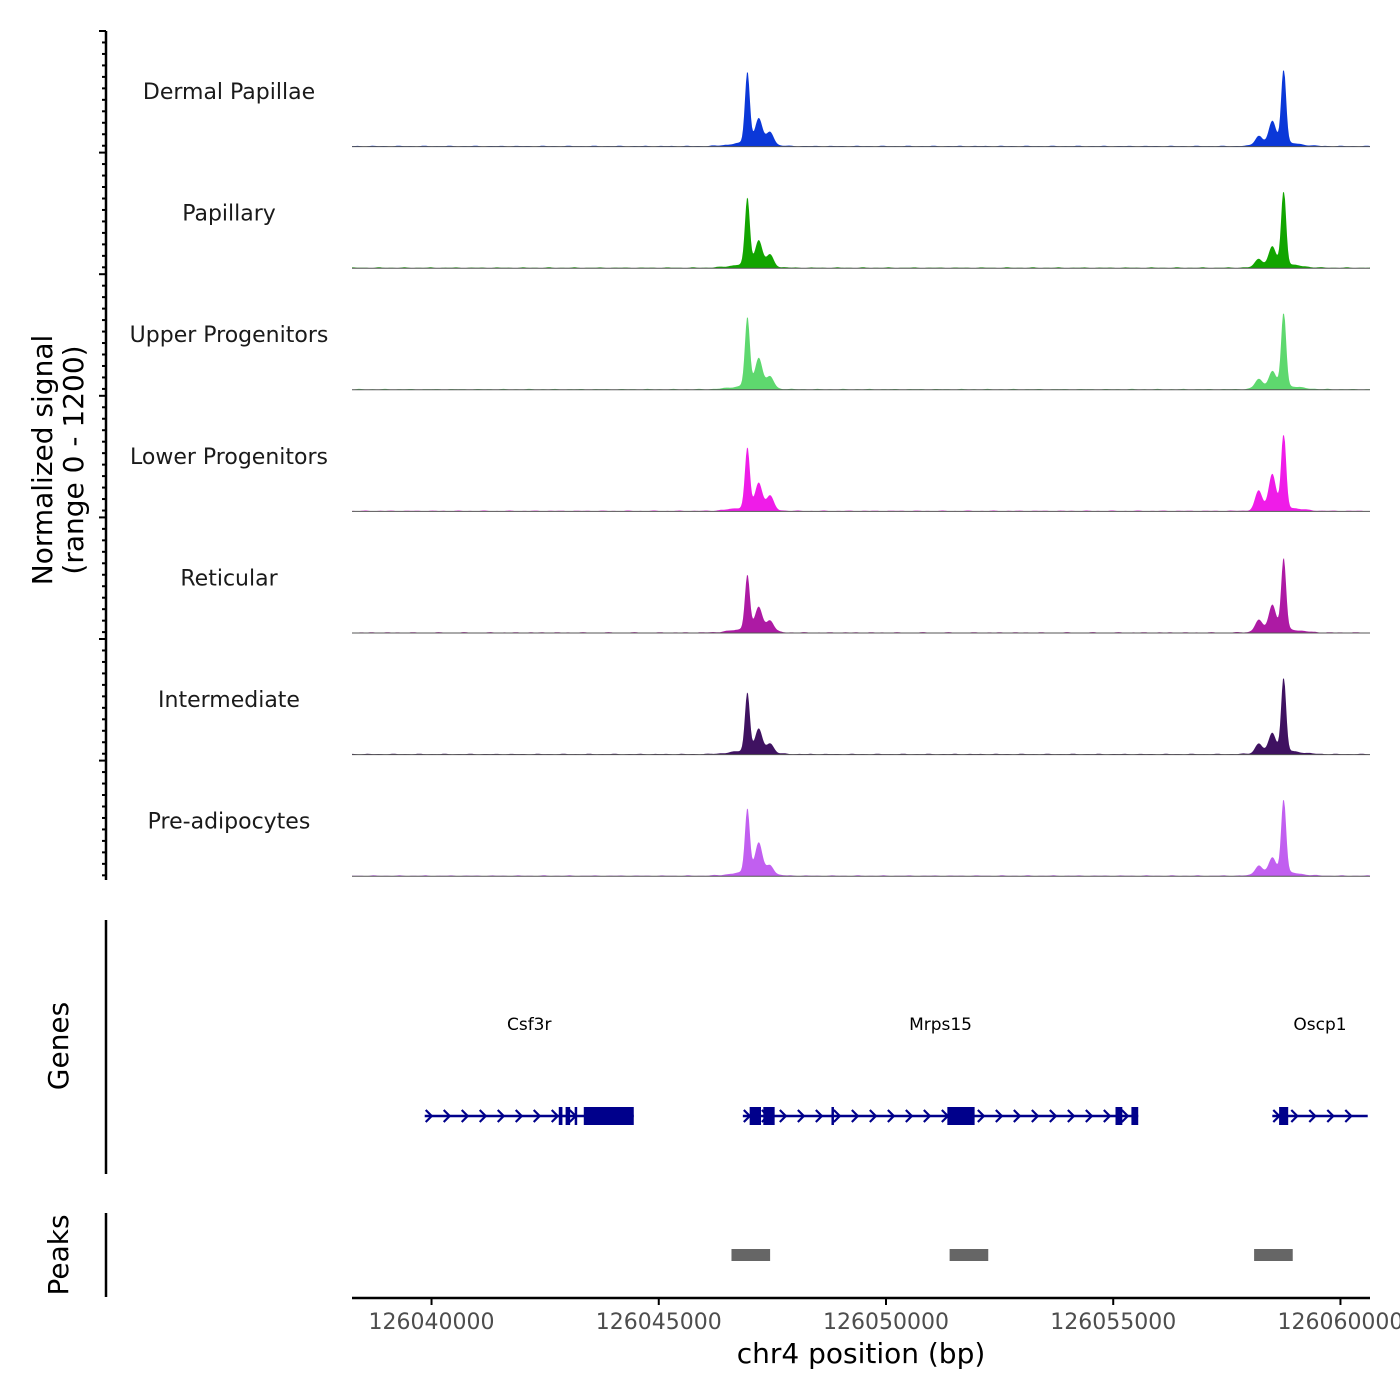  Describe the element at coordinates (529, 1025) in the screenshot. I see `gene-label: Csf3r` at that location.